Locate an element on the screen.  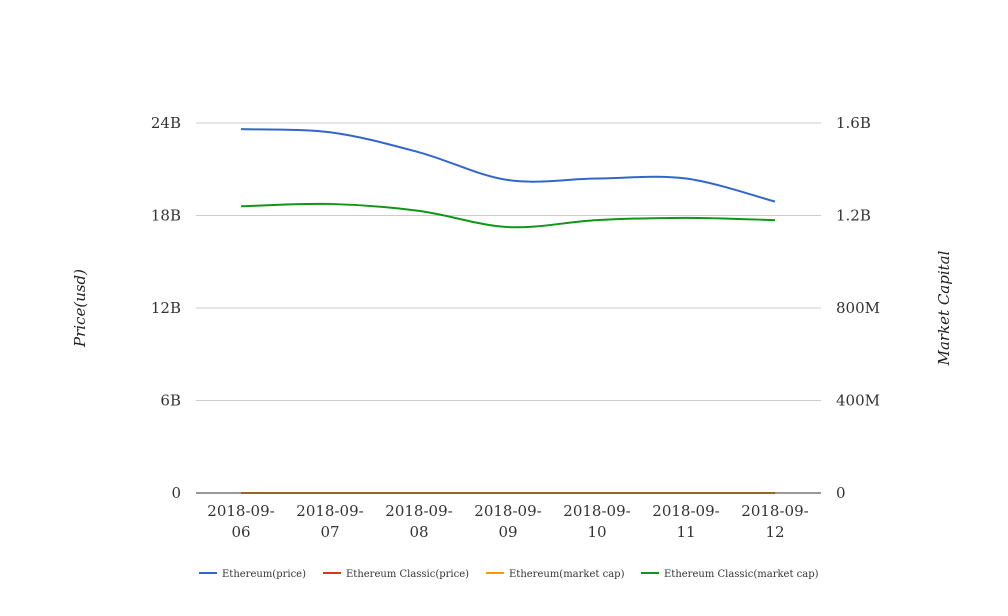
left-axis-ticks: 0 6B 12B 18B 24B is located at coordinates (166, 308).